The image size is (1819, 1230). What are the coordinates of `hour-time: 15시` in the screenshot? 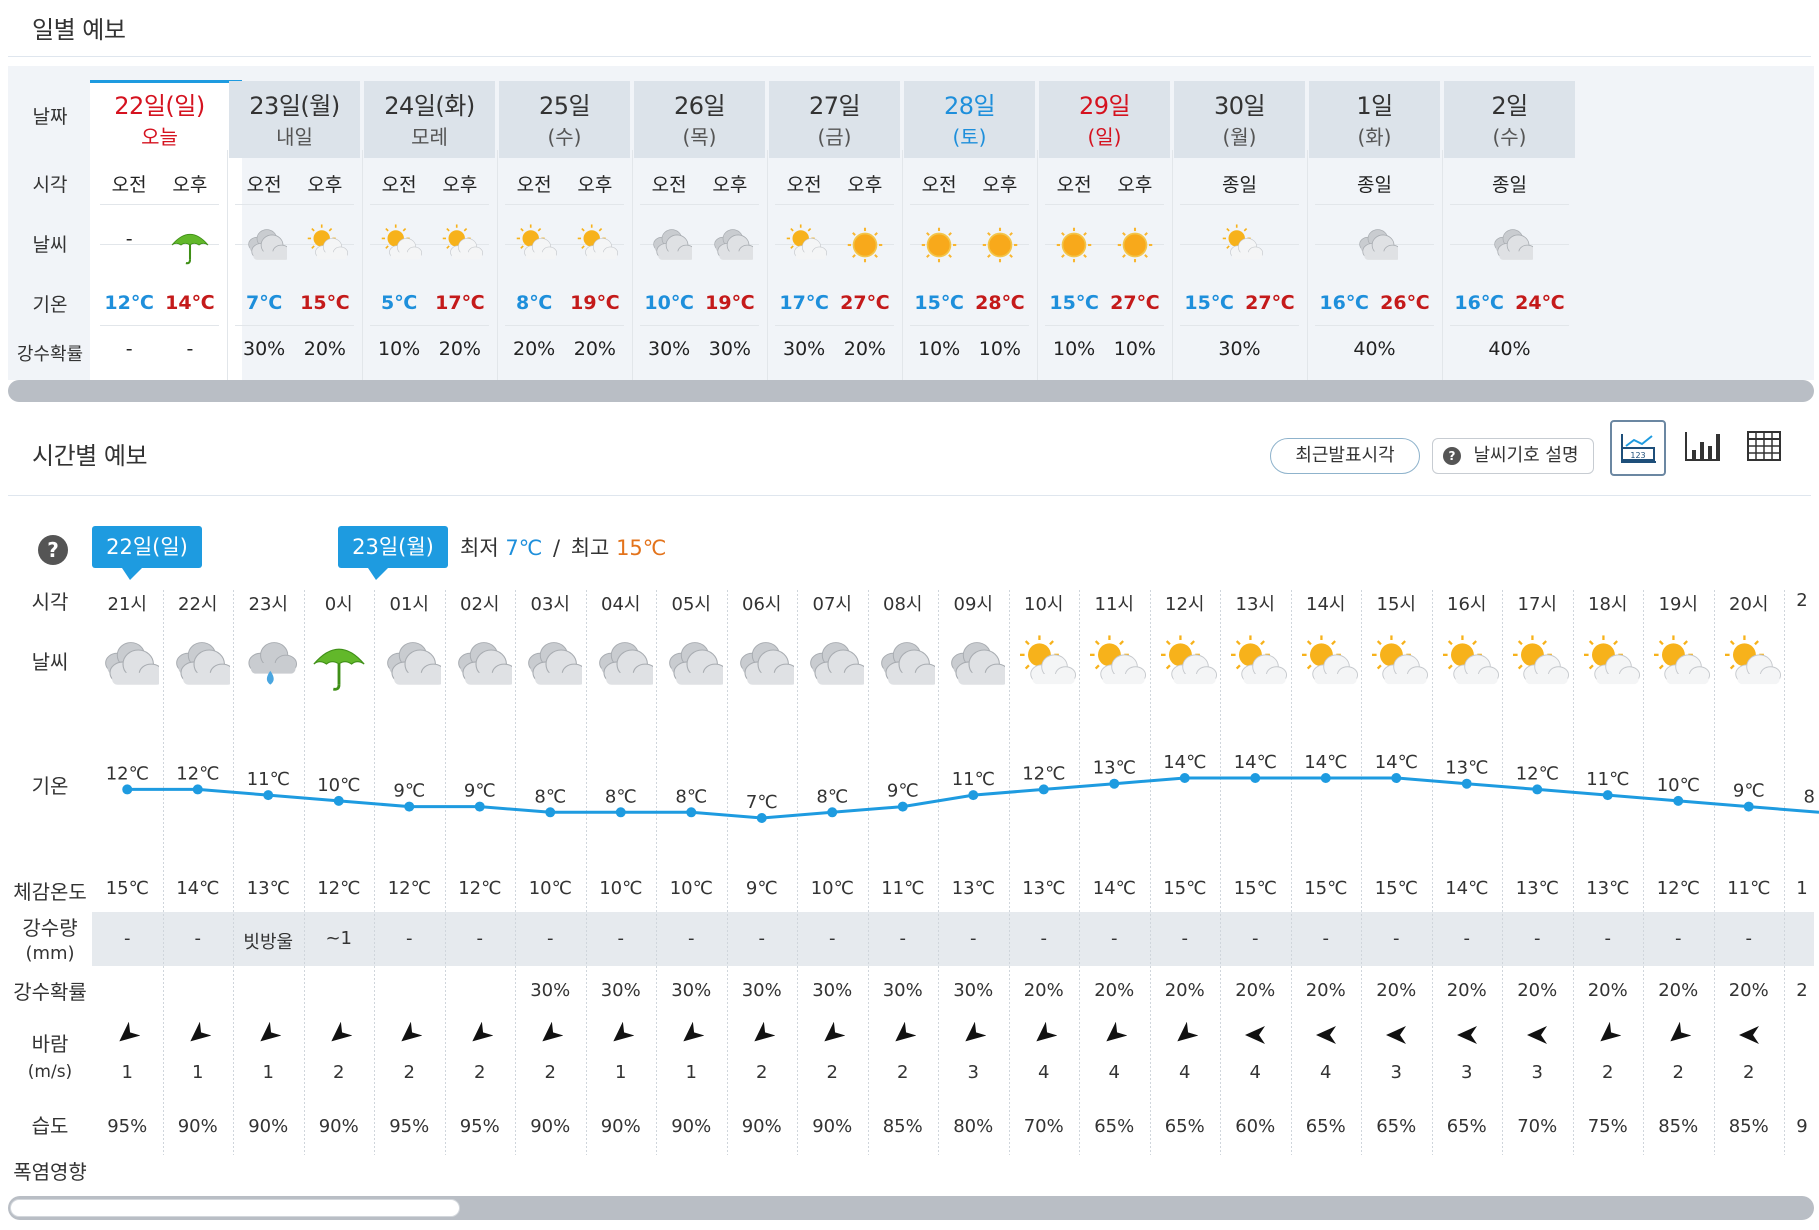 It's located at (1396, 604).